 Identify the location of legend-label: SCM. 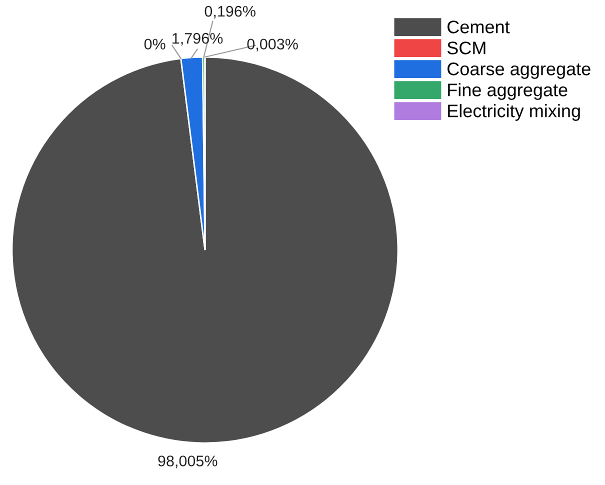
(466, 48).